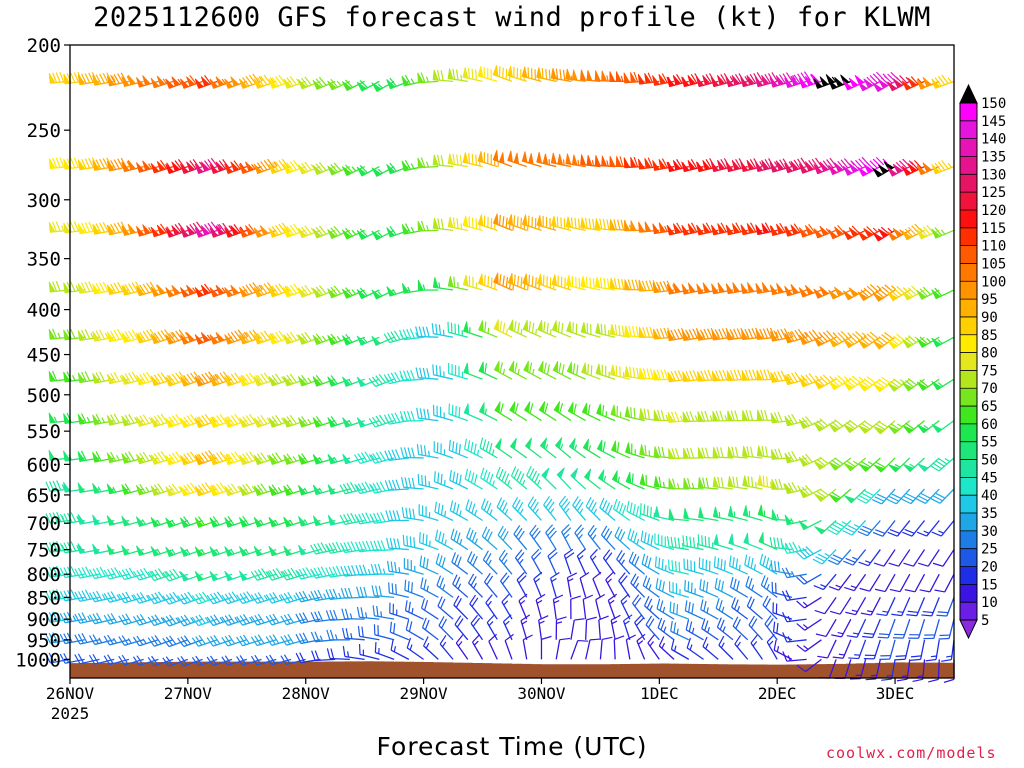  I want to click on barb-staff, so click(875, 582).